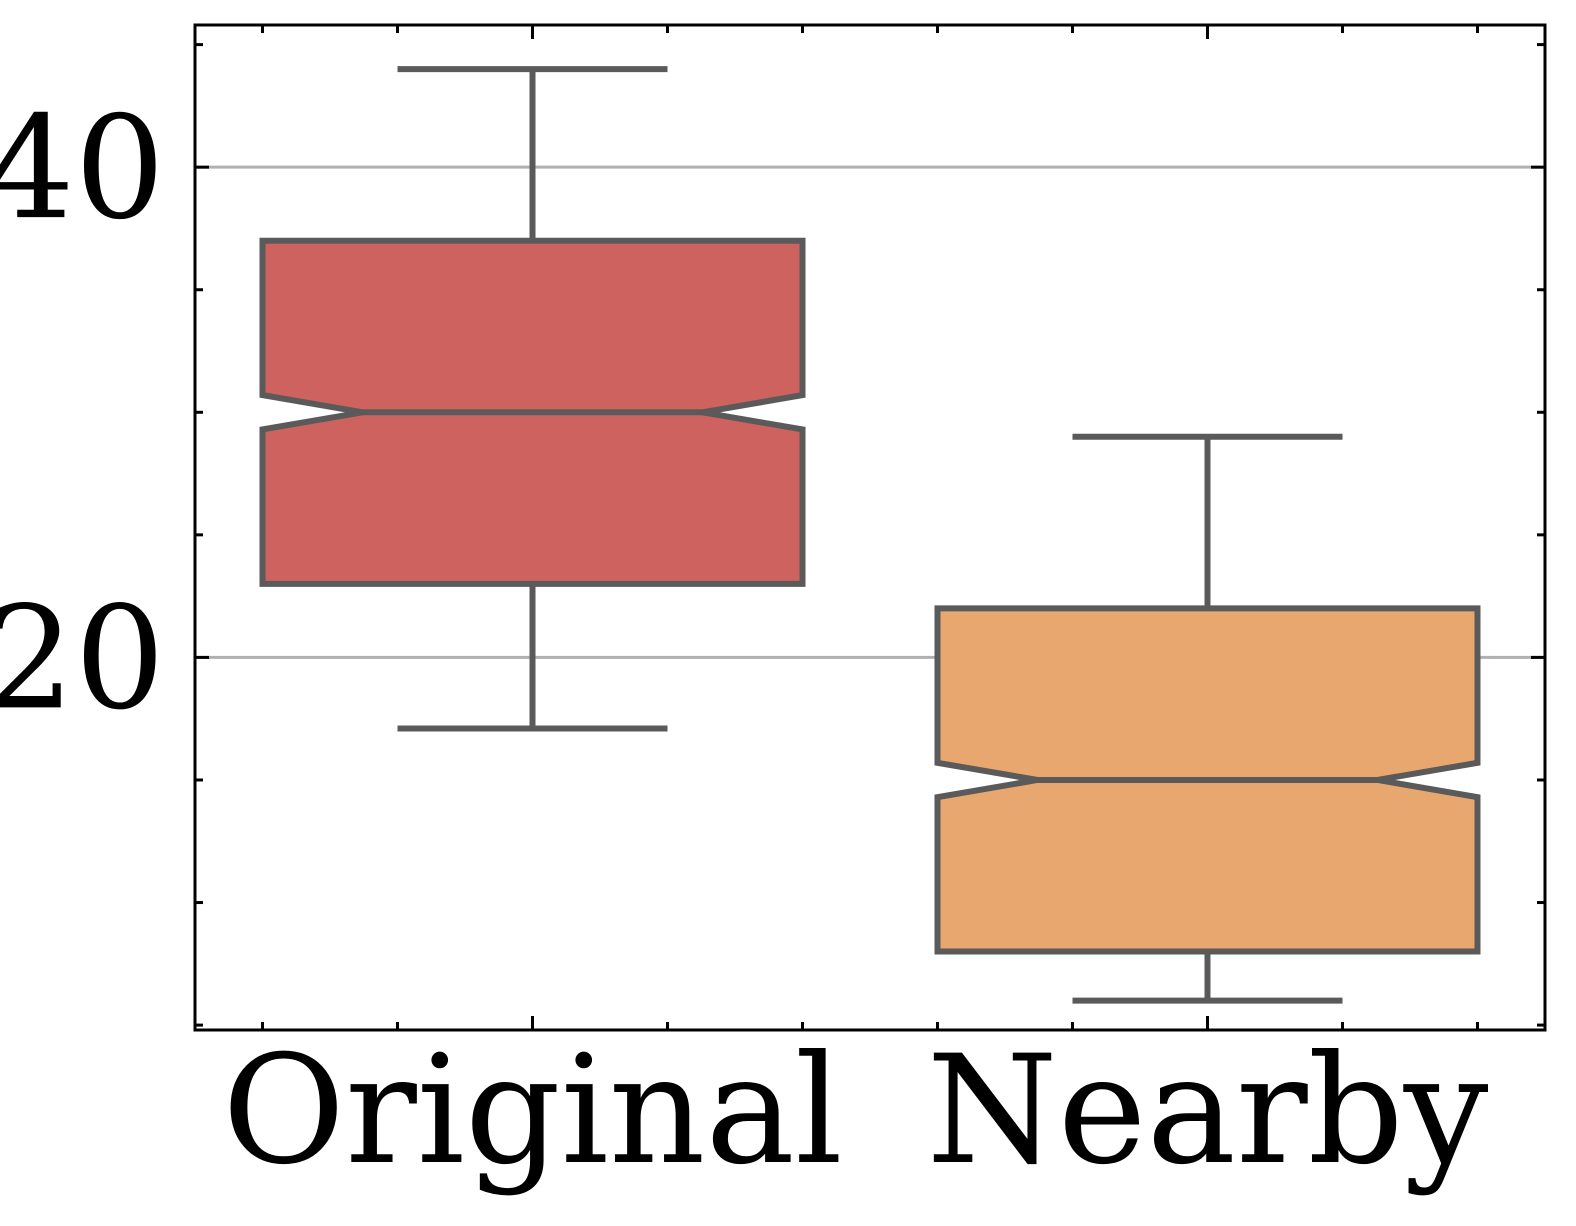  I want to click on y-tick-label-40: 40, so click(82, 168).